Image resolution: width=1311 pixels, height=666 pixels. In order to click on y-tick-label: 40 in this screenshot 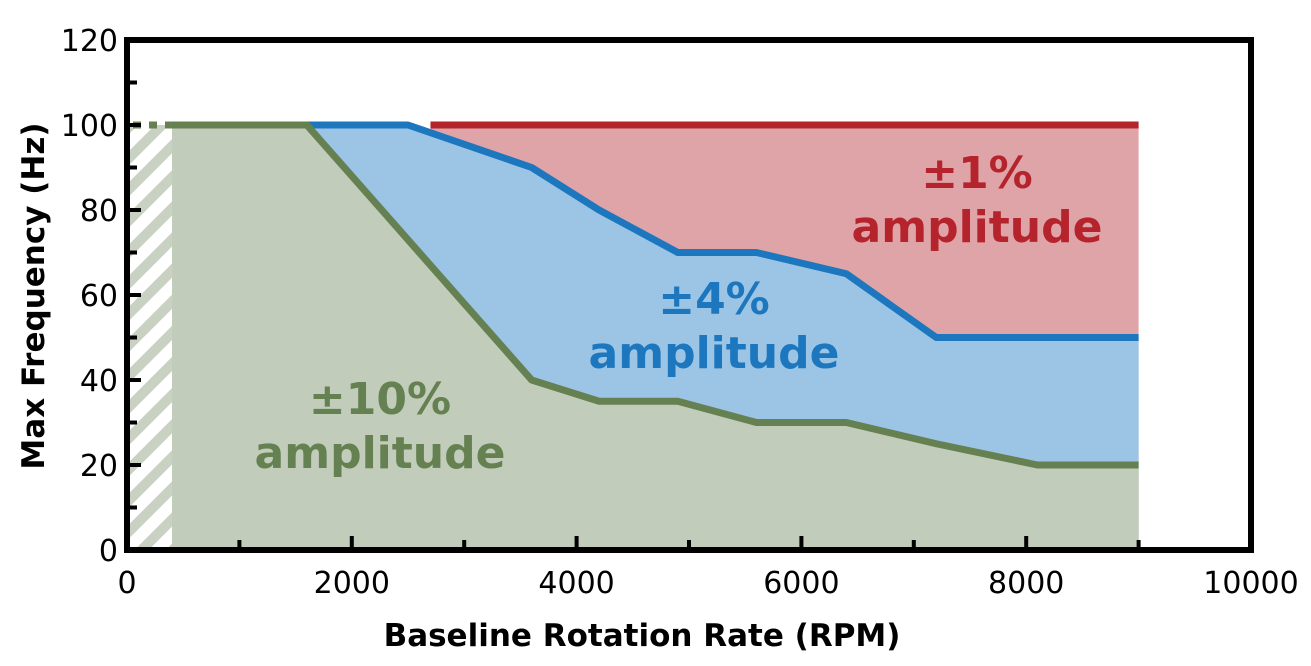, I will do `click(99, 381)`.